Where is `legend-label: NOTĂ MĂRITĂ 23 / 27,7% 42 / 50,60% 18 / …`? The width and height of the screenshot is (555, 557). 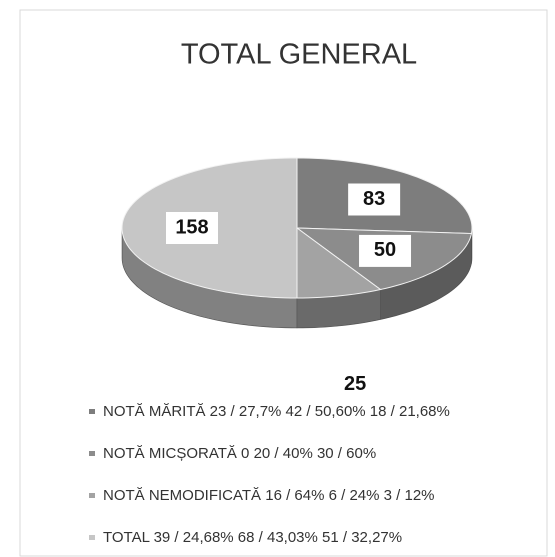
legend-label: NOTĂ MĂRITĂ 23 / 27,7% 42 / 50,60% 18 / … is located at coordinates (276, 411).